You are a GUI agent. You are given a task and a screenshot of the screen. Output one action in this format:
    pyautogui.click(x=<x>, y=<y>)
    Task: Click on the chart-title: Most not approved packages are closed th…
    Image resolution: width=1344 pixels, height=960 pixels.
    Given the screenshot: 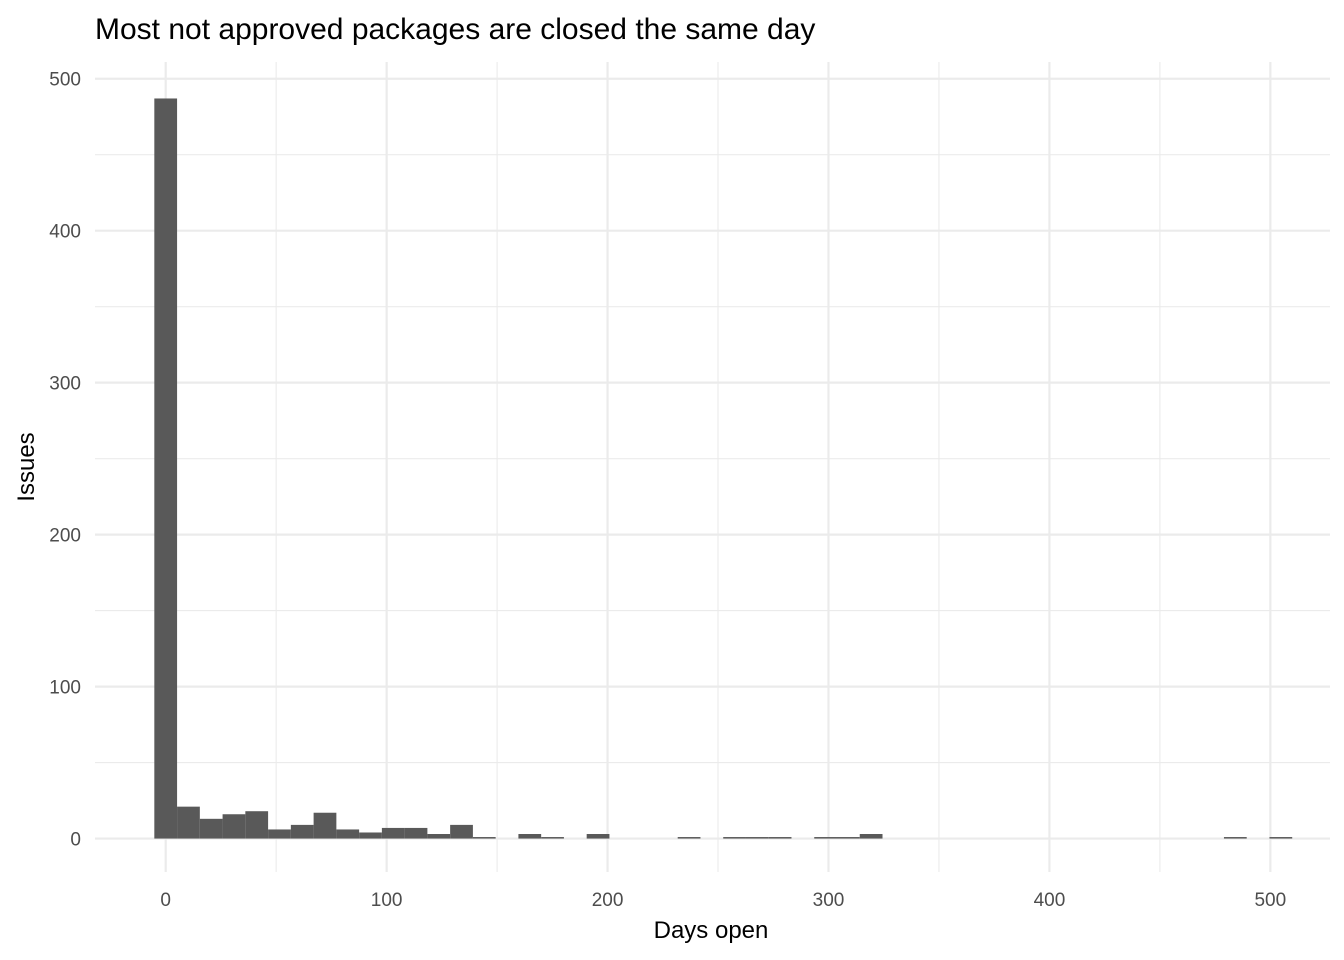 What is the action you would take?
    pyautogui.click(x=455, y=29)
    